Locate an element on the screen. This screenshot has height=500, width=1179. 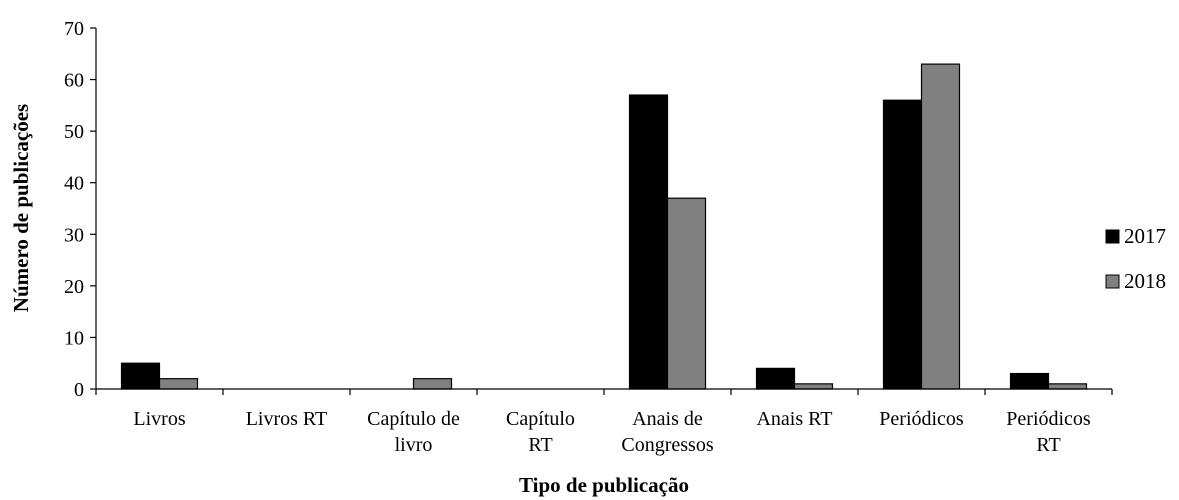
y-tick-label: 0 is located at coordinates (79, 390).